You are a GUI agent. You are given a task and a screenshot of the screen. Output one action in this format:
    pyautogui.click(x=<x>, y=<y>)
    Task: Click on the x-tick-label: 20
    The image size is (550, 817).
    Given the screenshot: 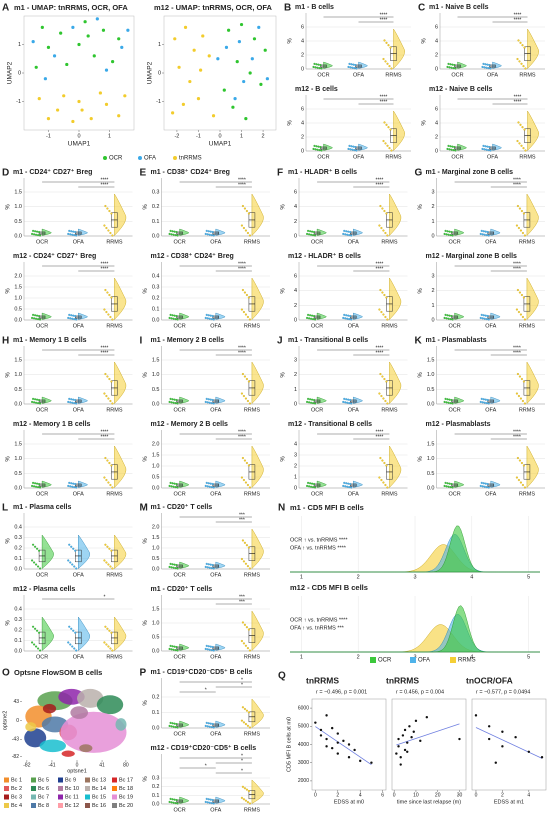 What is the action you would take?
    pyautogui.click(x=438, y=795)
    